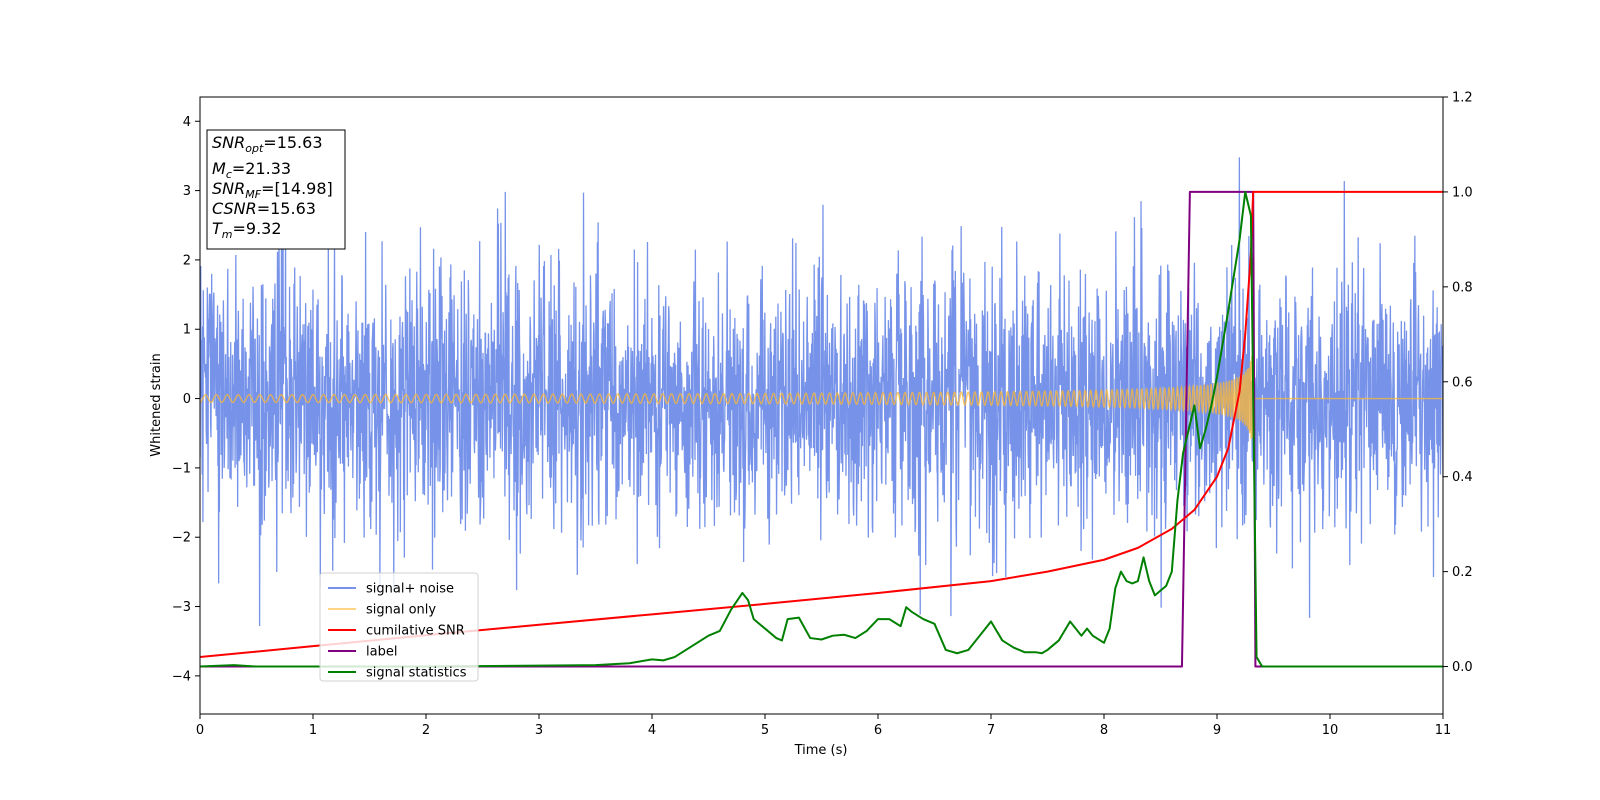 The width and height of the screenshot is (1600, 800). Describe the element at coordinates (991, 730) in the screenshot. I see `x-tick-label: 7` at that location.